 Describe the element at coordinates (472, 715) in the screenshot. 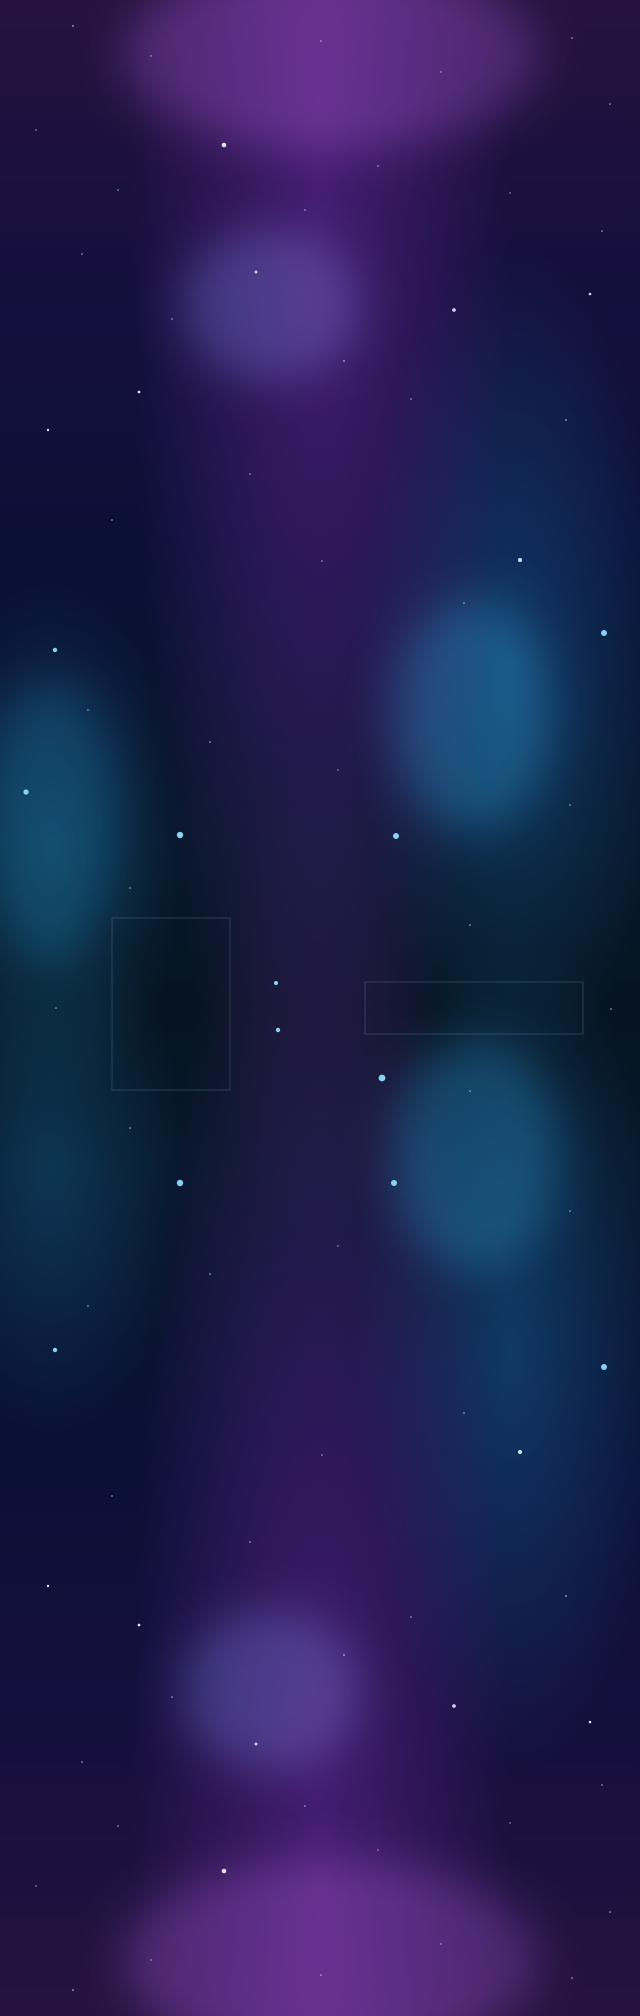

I see `blue-nebula-upper-right` at that location.